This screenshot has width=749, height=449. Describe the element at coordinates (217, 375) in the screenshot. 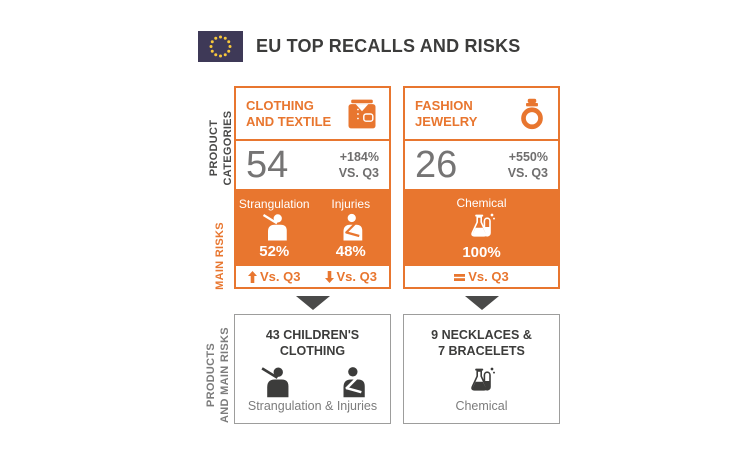

I see `label-products-and-main-risks: PRODUCTS AND MAIN RISKS` at that location.